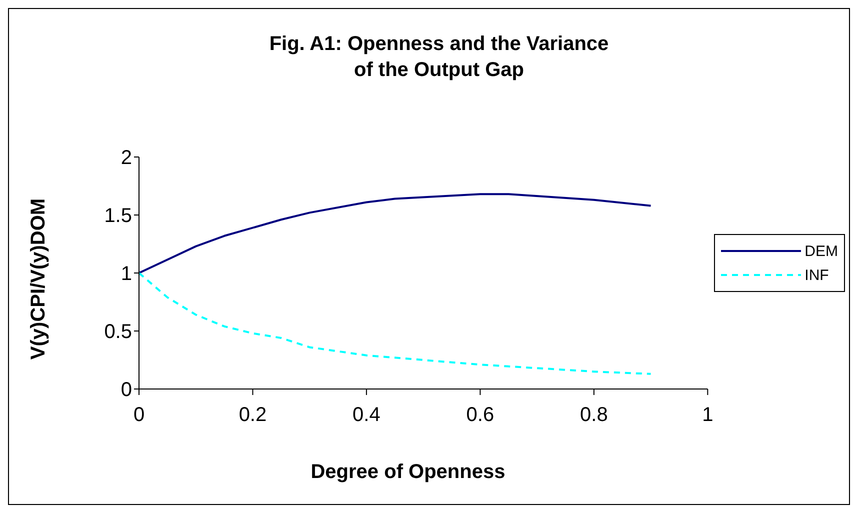  Describe the element at coordinates (126, 158) in the screenshot. I see `y-tick-label: 2` at that location.